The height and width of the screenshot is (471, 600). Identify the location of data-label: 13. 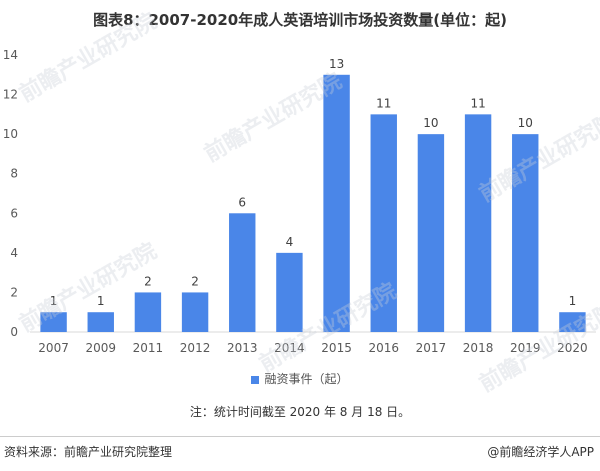
(336, 64).